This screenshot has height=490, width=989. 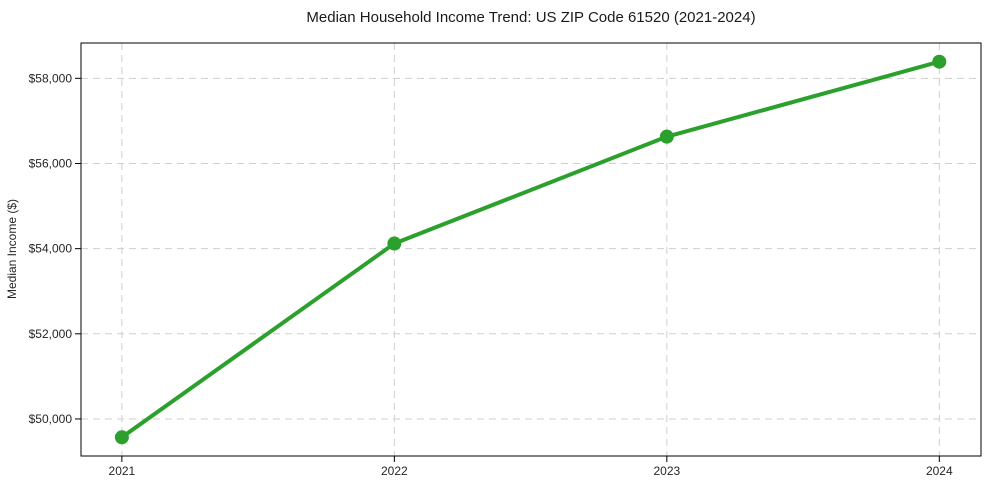 I want to click on y-tick-label: $54,000, so click(x=51, y=249).